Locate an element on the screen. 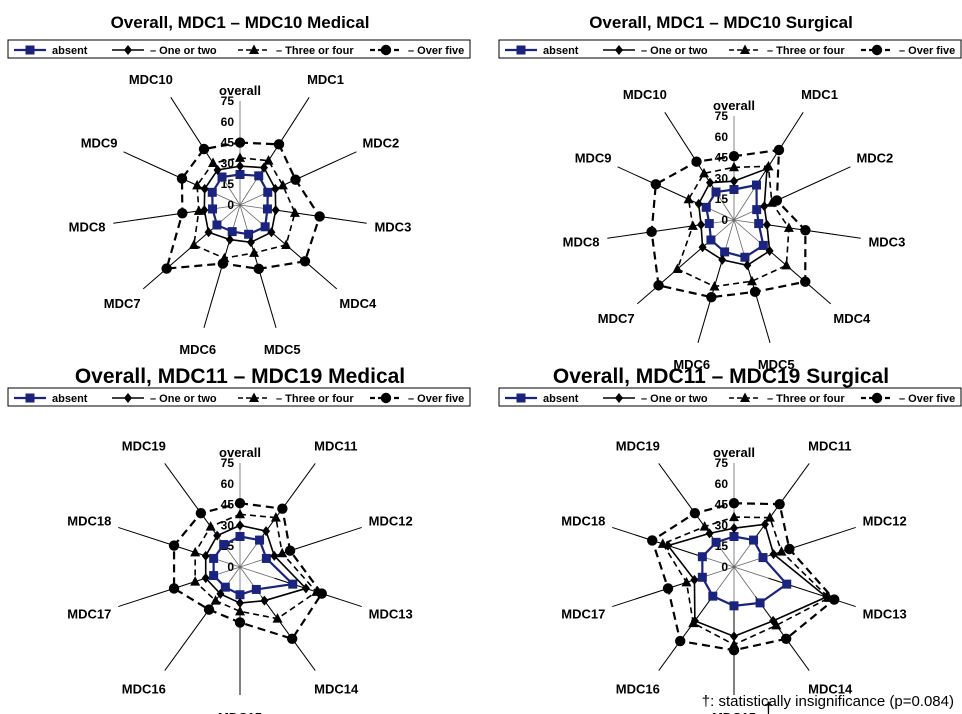 The image size is (962, 714). chart-title: Overall, MDC1 – MDC10 Surgical is located at coordinates (721, 22).